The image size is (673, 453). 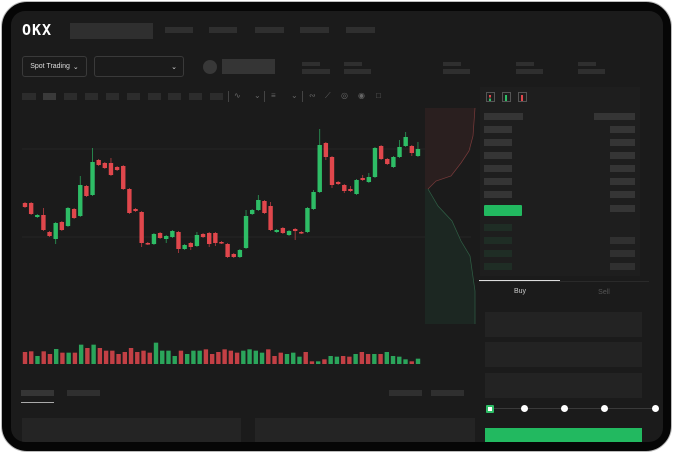 I want to click on orderbook-buy-icon, so click(x=506, y=97).